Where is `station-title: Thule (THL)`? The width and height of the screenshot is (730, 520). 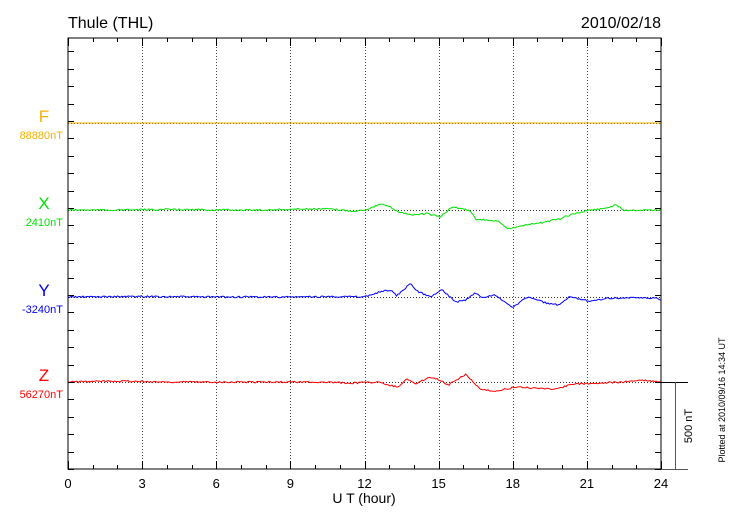
station-title: Thule (THL) is located at coordinates (110, 23).